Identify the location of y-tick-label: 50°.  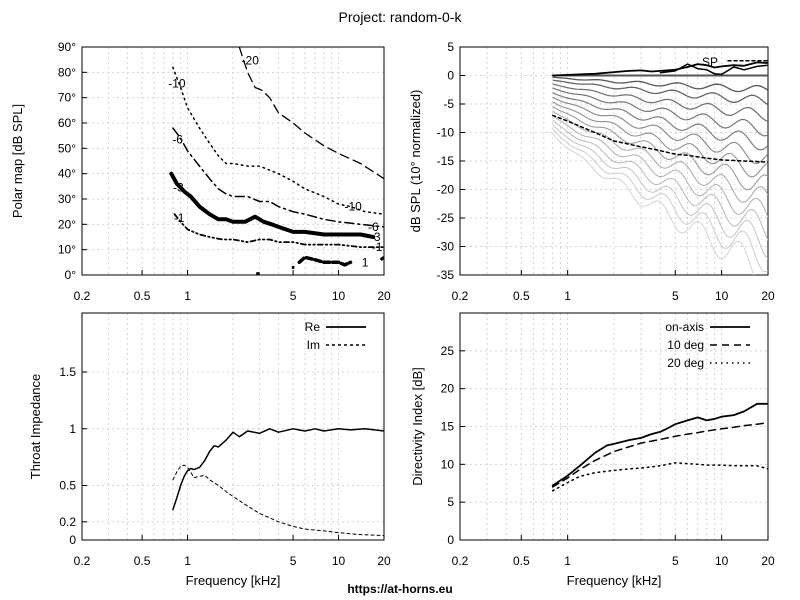
(67, 148).